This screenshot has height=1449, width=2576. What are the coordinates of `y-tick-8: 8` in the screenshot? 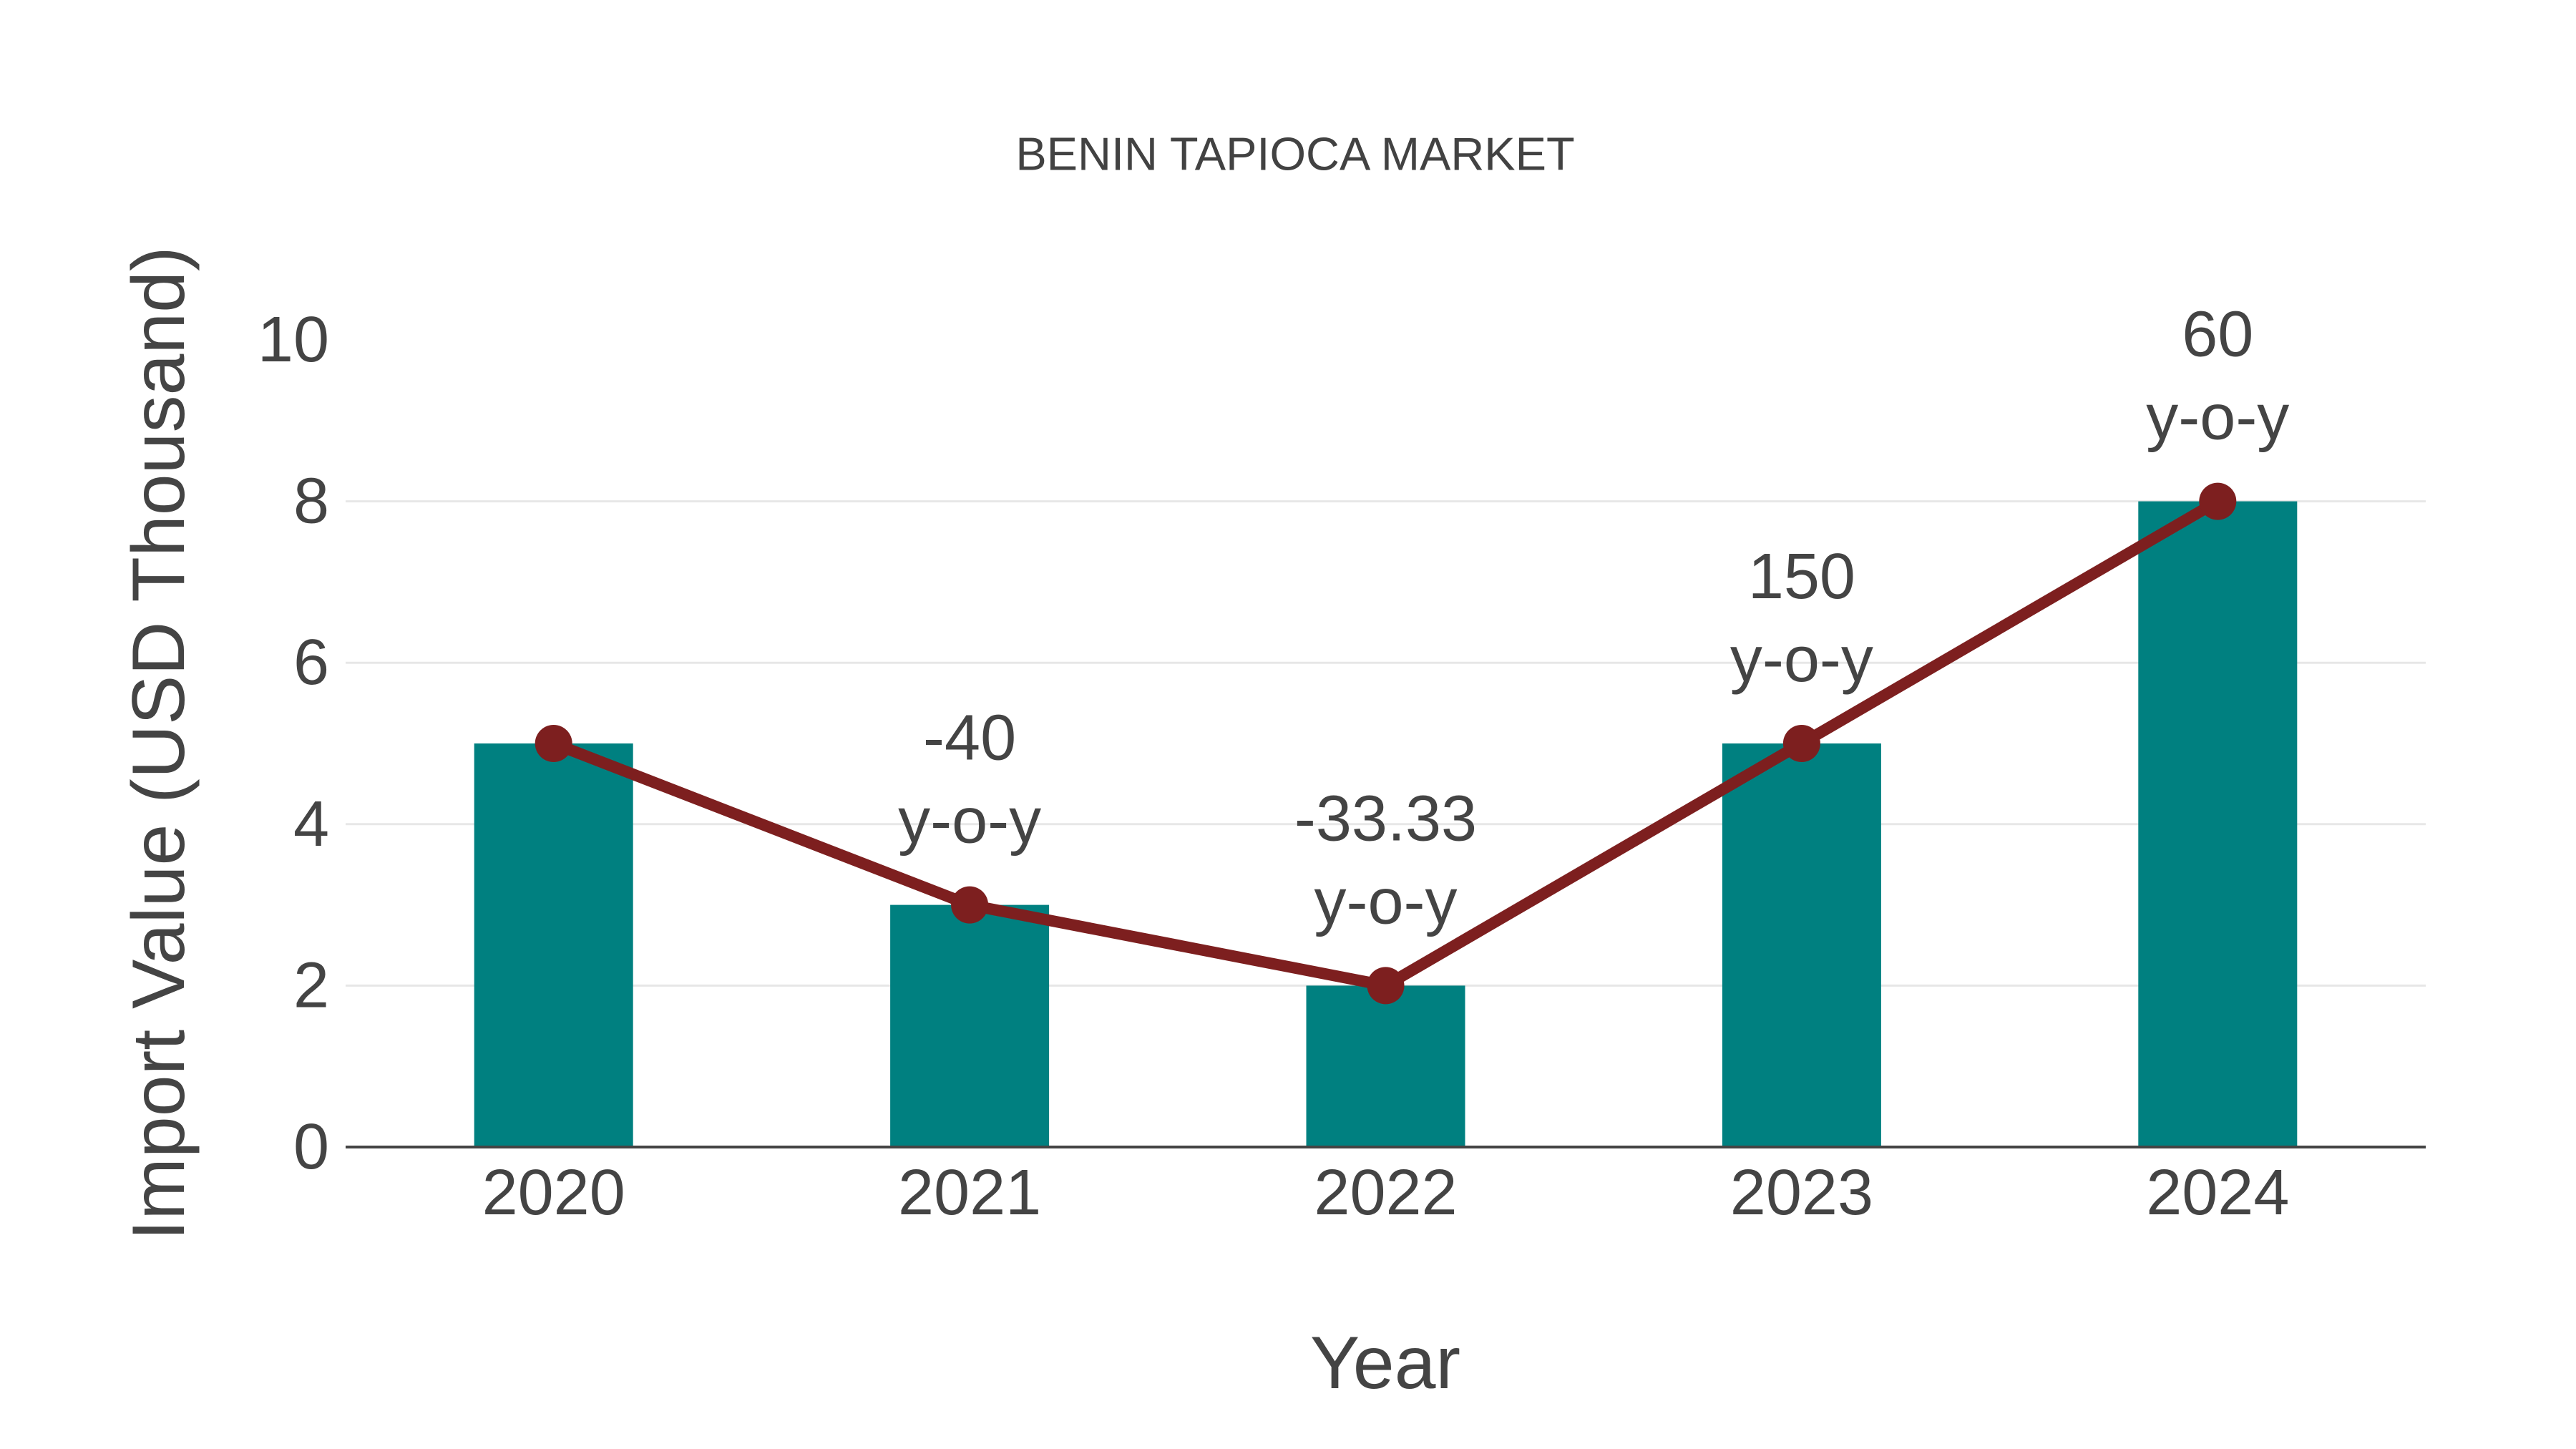 It's located at (311, 501).